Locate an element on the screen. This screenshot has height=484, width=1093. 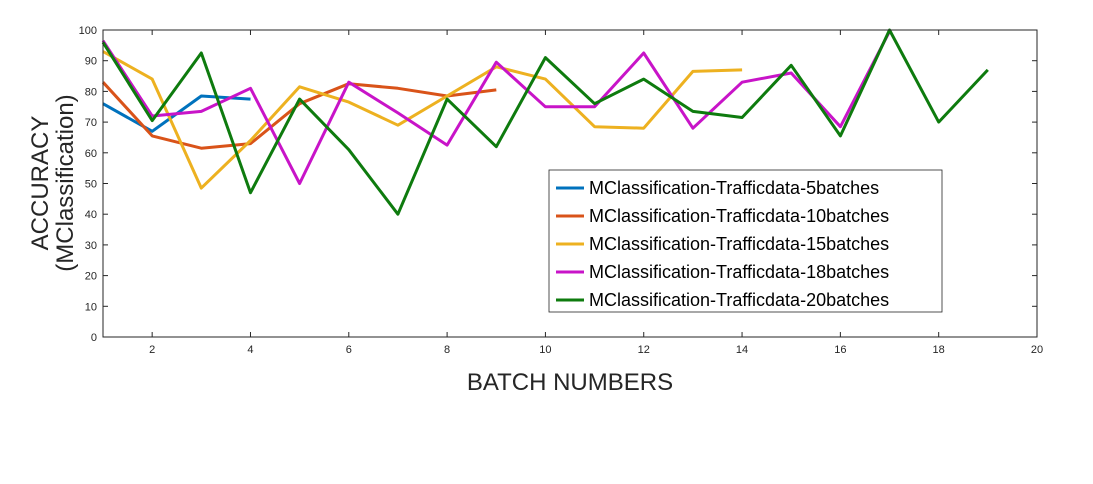
y-axis-title-line-2: (MClassification) is located at coordinates (65, 182).